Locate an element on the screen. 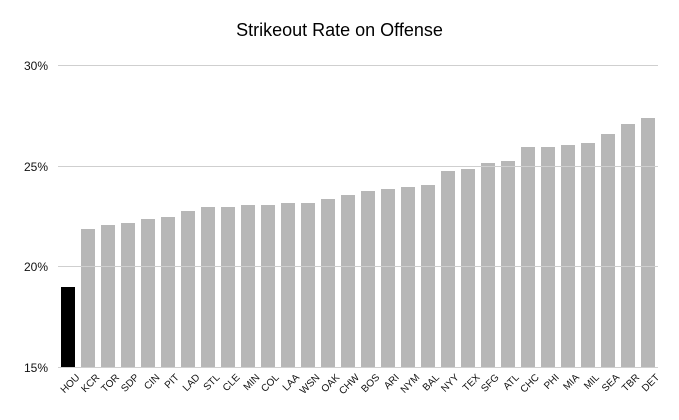  x-tick-label: MIA is located at coordinates (572, 382).